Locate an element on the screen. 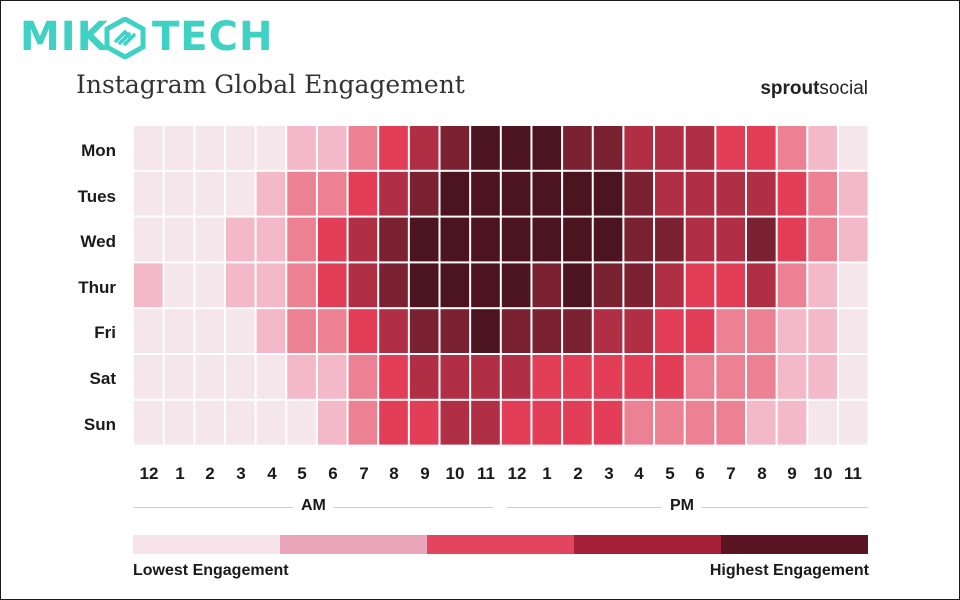 This screenshot has width=960, height=600. hour-label: 3 is located at coordinates (241, 473).